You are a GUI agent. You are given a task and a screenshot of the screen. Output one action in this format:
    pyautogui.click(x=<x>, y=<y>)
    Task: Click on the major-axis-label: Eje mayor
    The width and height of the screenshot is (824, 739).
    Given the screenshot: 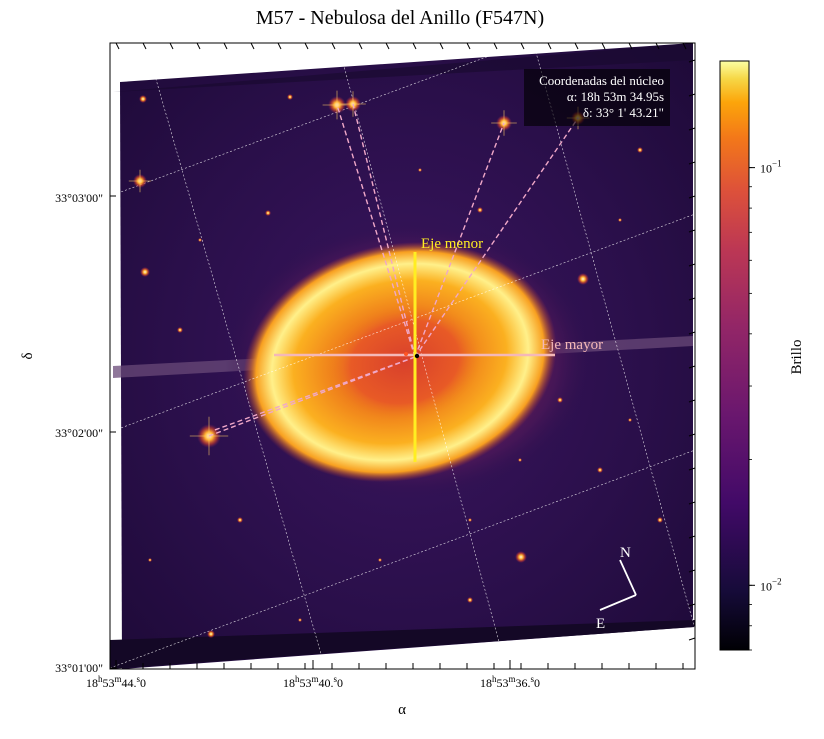 What is the action you would take?
    pyautogui.click(x=572, y=345)
    